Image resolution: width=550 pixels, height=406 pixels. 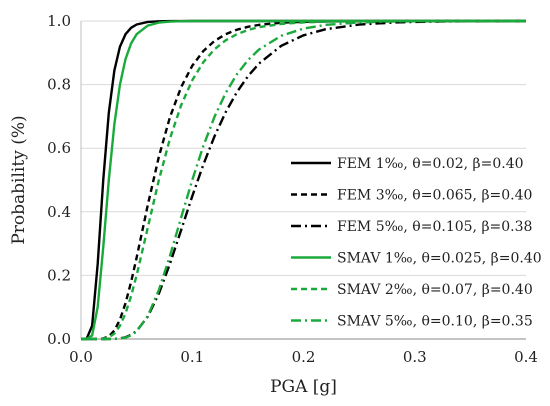 I want to click on x-tick-label: 0.1, so click(x=192, y=357).